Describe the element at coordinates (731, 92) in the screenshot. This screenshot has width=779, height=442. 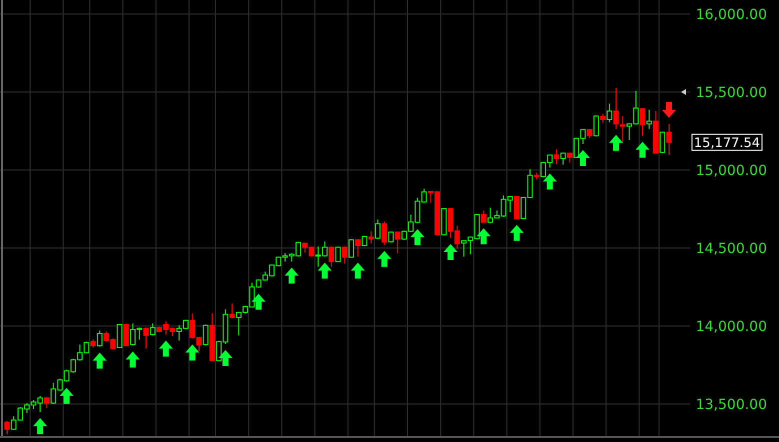
I see `y-tick-label: 15,500.00` at that location.